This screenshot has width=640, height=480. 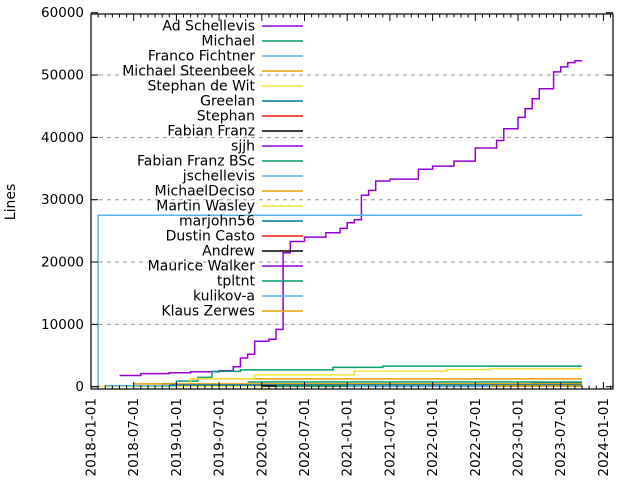 What do you see at coordinates (227, 102) in the screenshot?
I see `legend-label: Greelan` at bounding box center [227, 102].